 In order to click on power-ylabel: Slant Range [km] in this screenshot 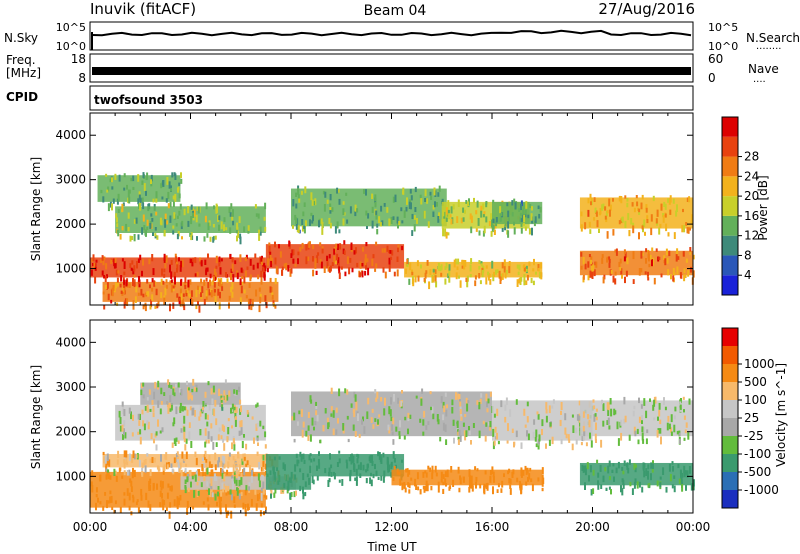, I will do `click(36, 209)`.